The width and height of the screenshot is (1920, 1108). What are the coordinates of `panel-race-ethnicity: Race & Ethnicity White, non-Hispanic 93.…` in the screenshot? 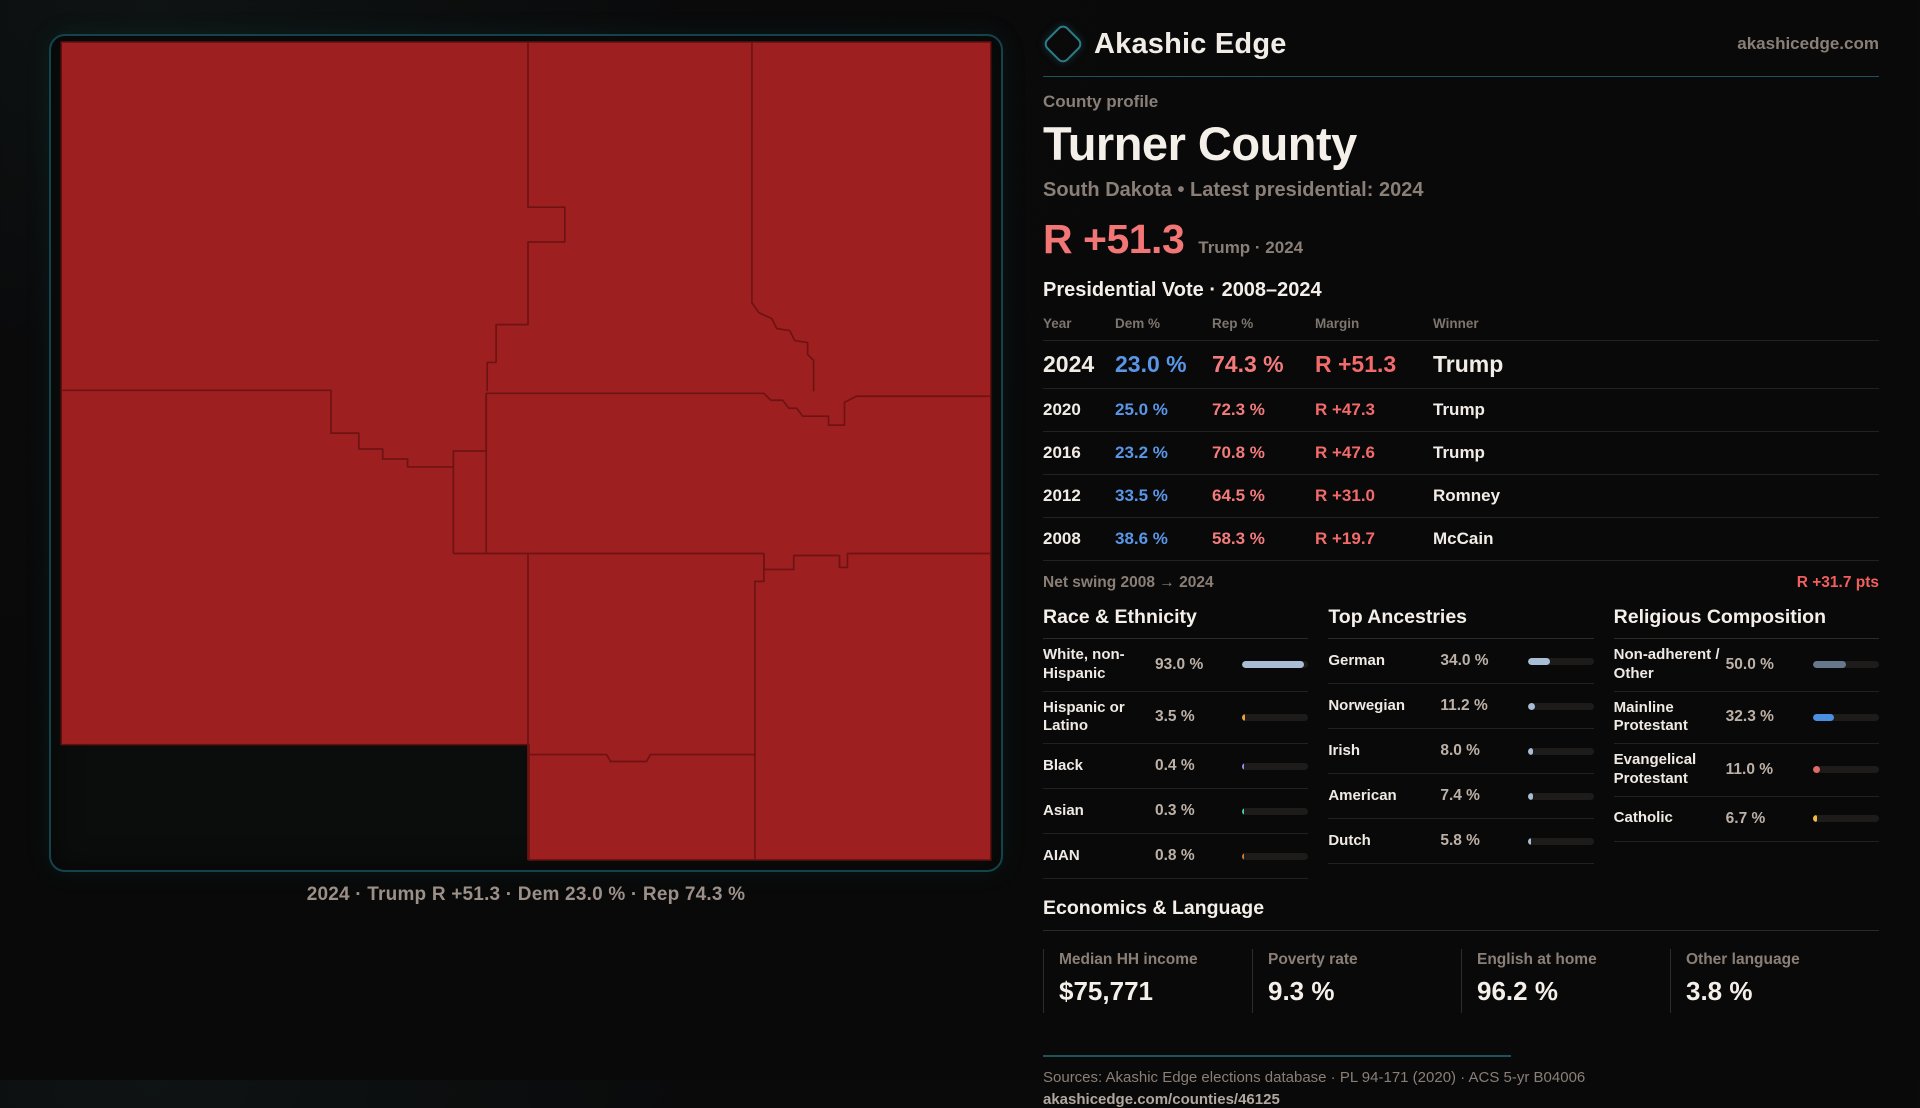 It's located at (1176, 742).